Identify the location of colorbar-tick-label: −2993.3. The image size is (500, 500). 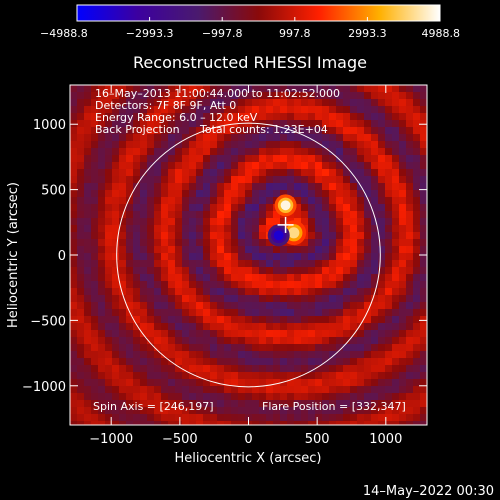
(150, 33).